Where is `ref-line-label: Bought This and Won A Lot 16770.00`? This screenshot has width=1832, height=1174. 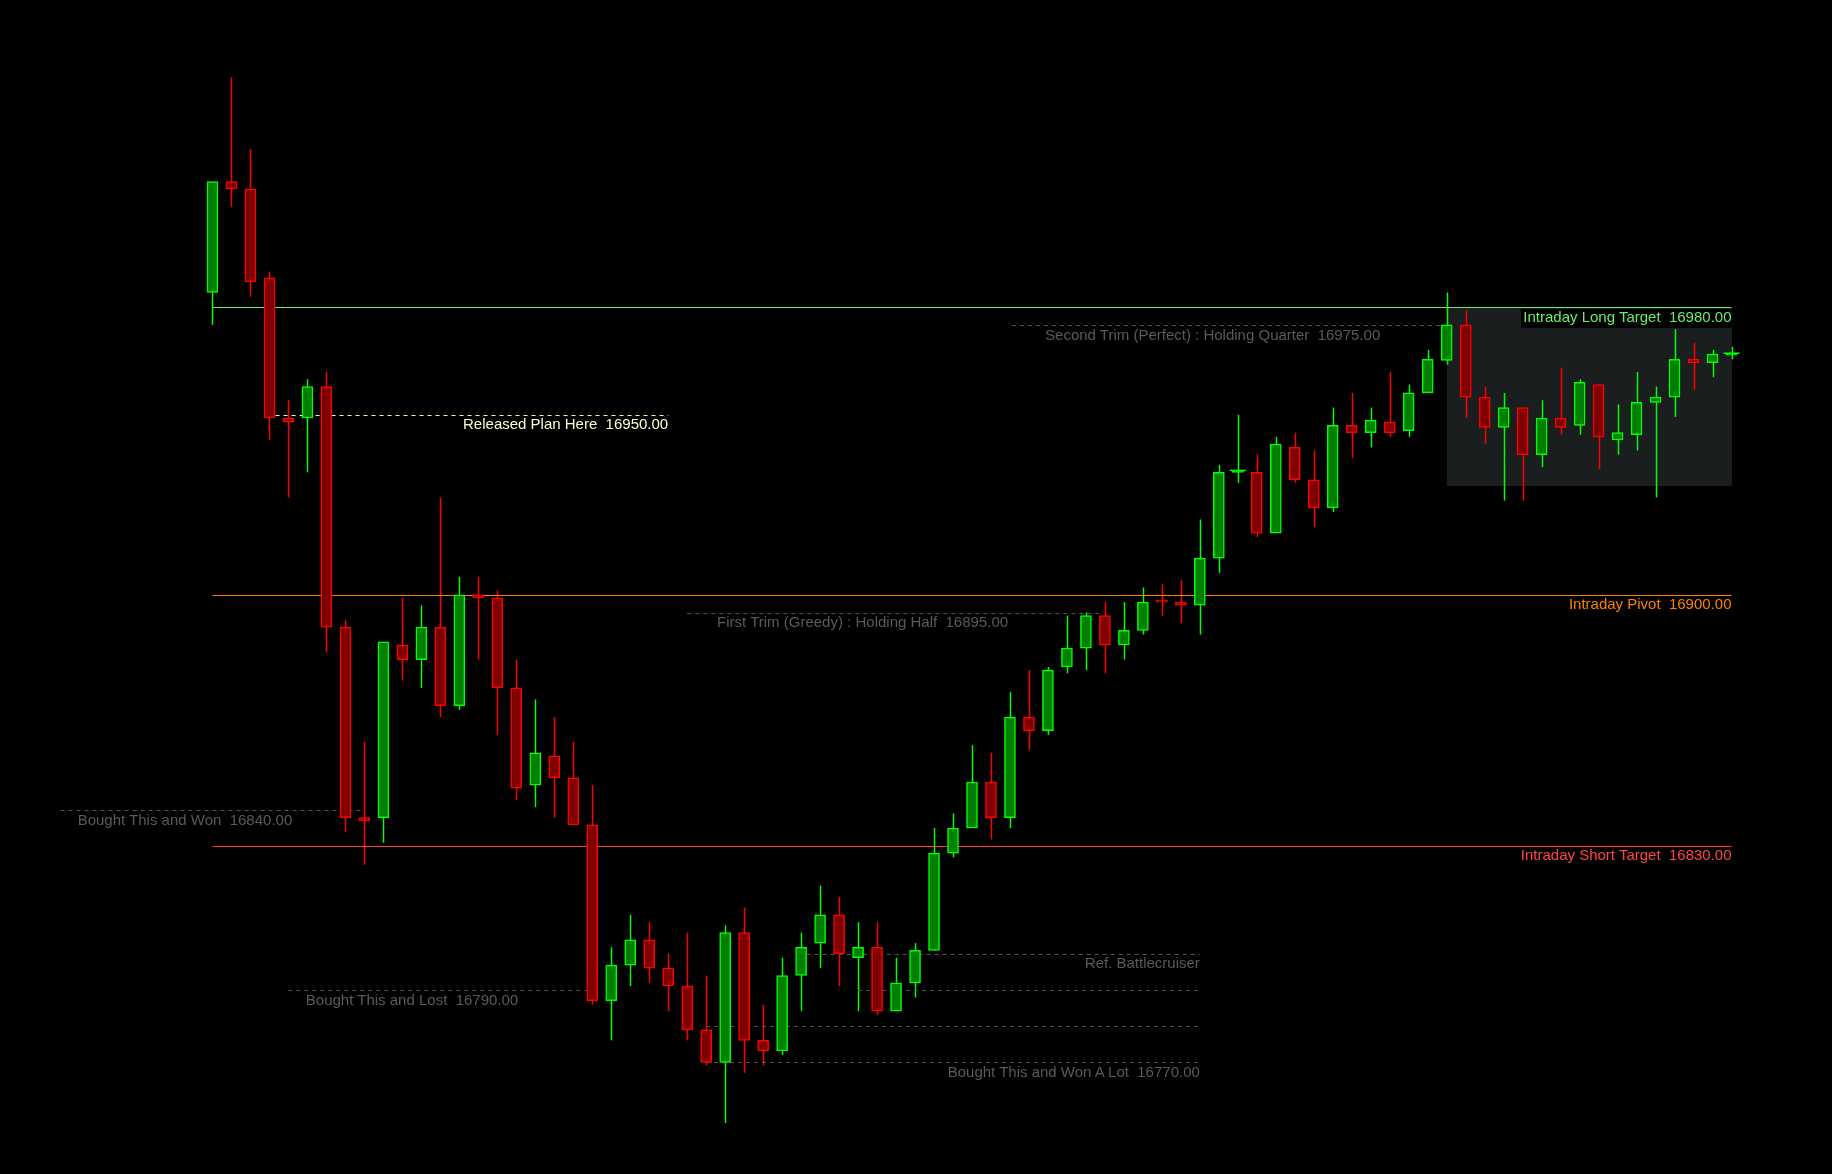 ref-line-label: Bought This and Won A Lot 16770.00 is located at coordinates (1073, 1071).